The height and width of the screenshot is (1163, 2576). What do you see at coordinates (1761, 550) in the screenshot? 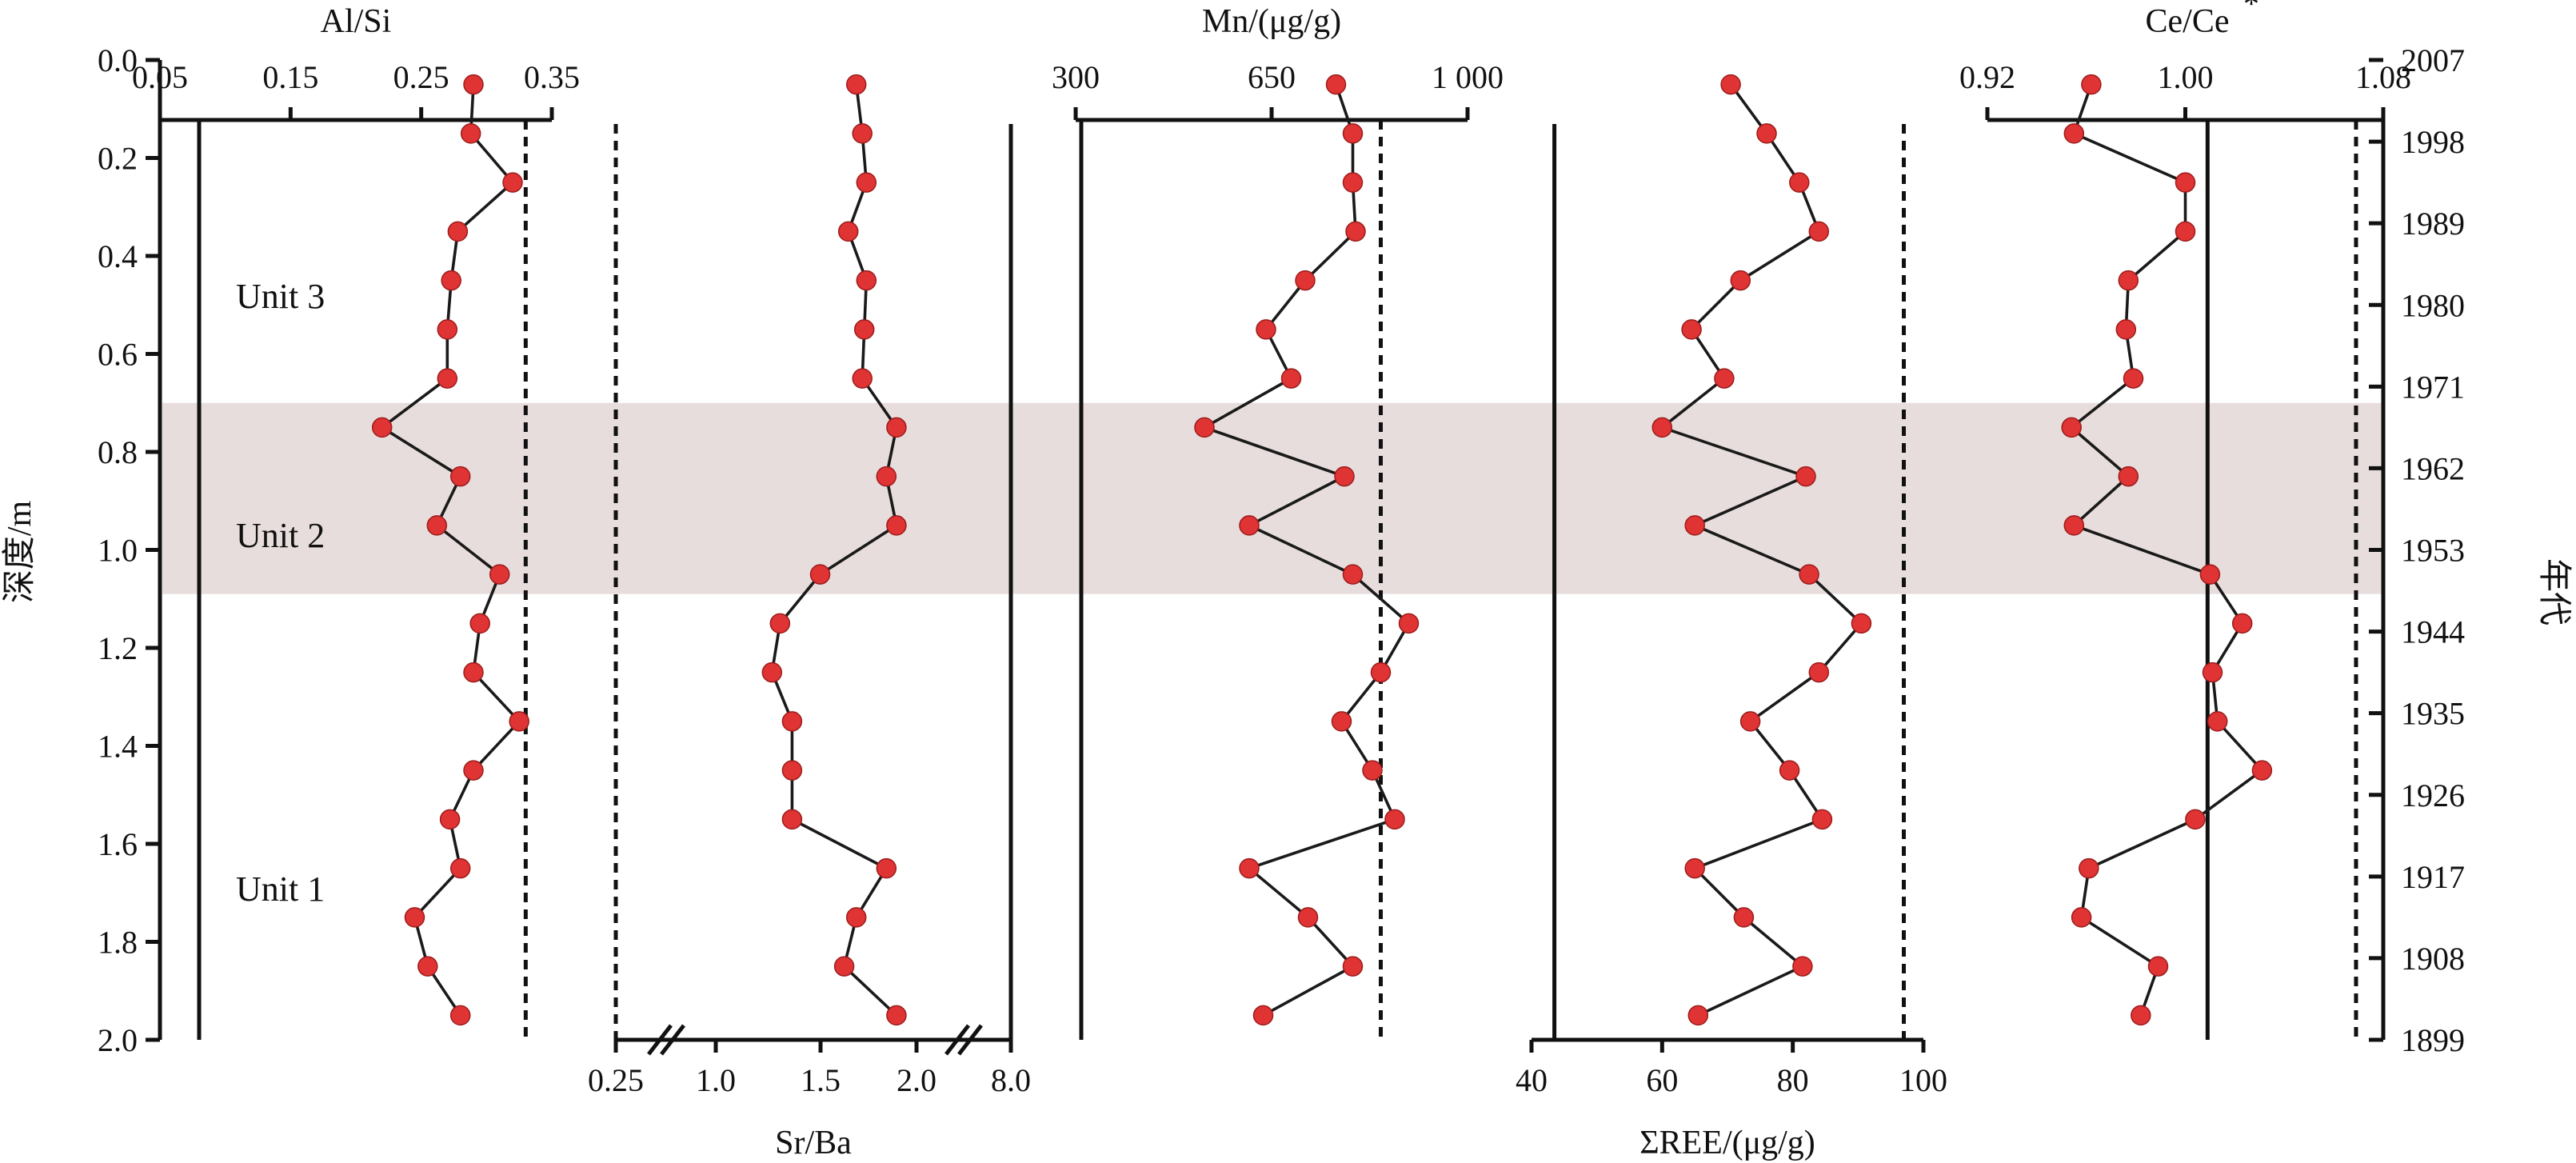
I see `panel-4-series-line` at bounding box center [1761, 550].